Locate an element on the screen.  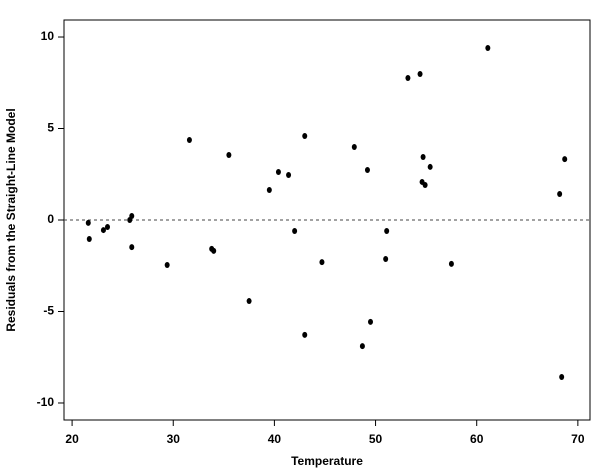
x-tick-label: 20 is located at coordinates (72, 439).